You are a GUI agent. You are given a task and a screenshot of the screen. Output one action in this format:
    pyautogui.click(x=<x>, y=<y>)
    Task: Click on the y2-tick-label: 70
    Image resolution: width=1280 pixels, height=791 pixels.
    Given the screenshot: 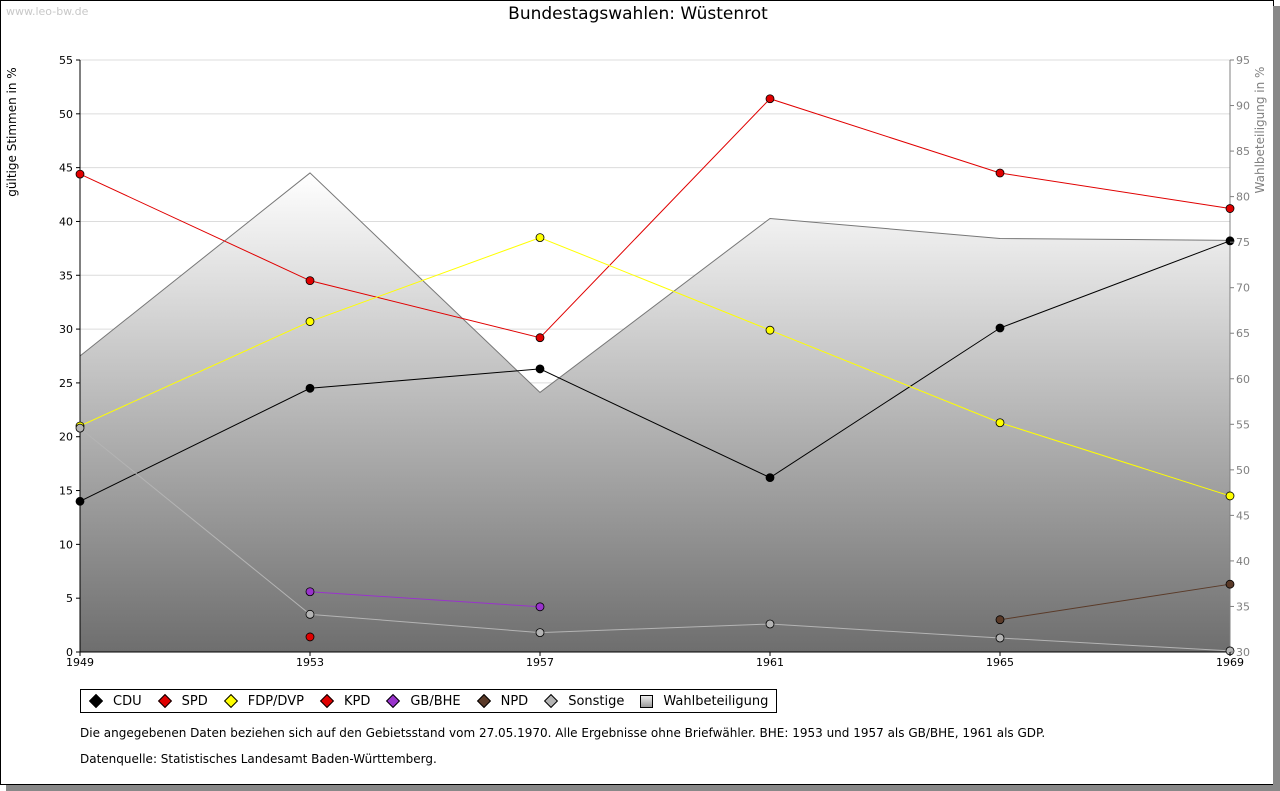 What is the action you would take?
    pyautogui.click(x=1243, y=288)
    